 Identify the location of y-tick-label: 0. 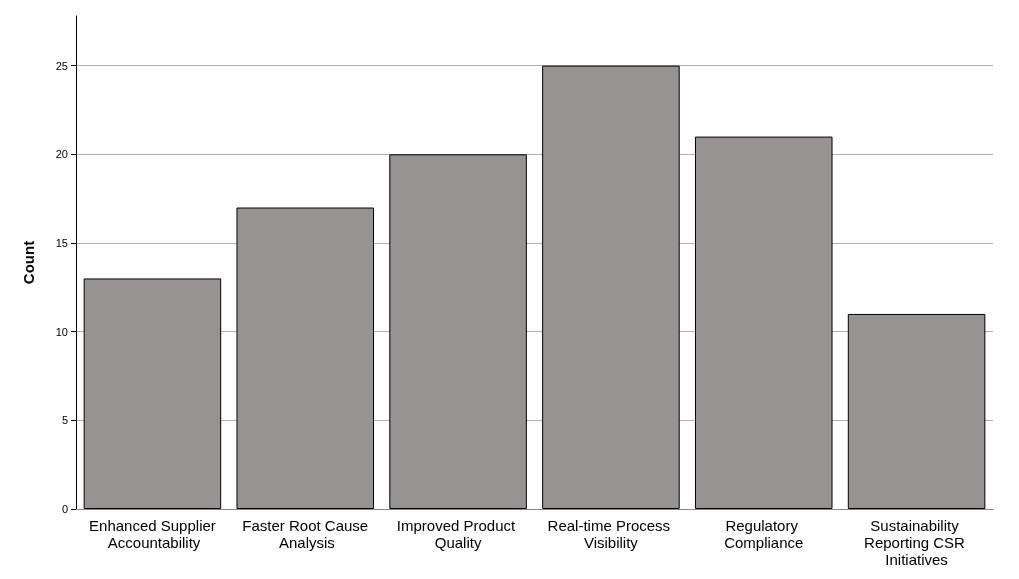
(64, 509).